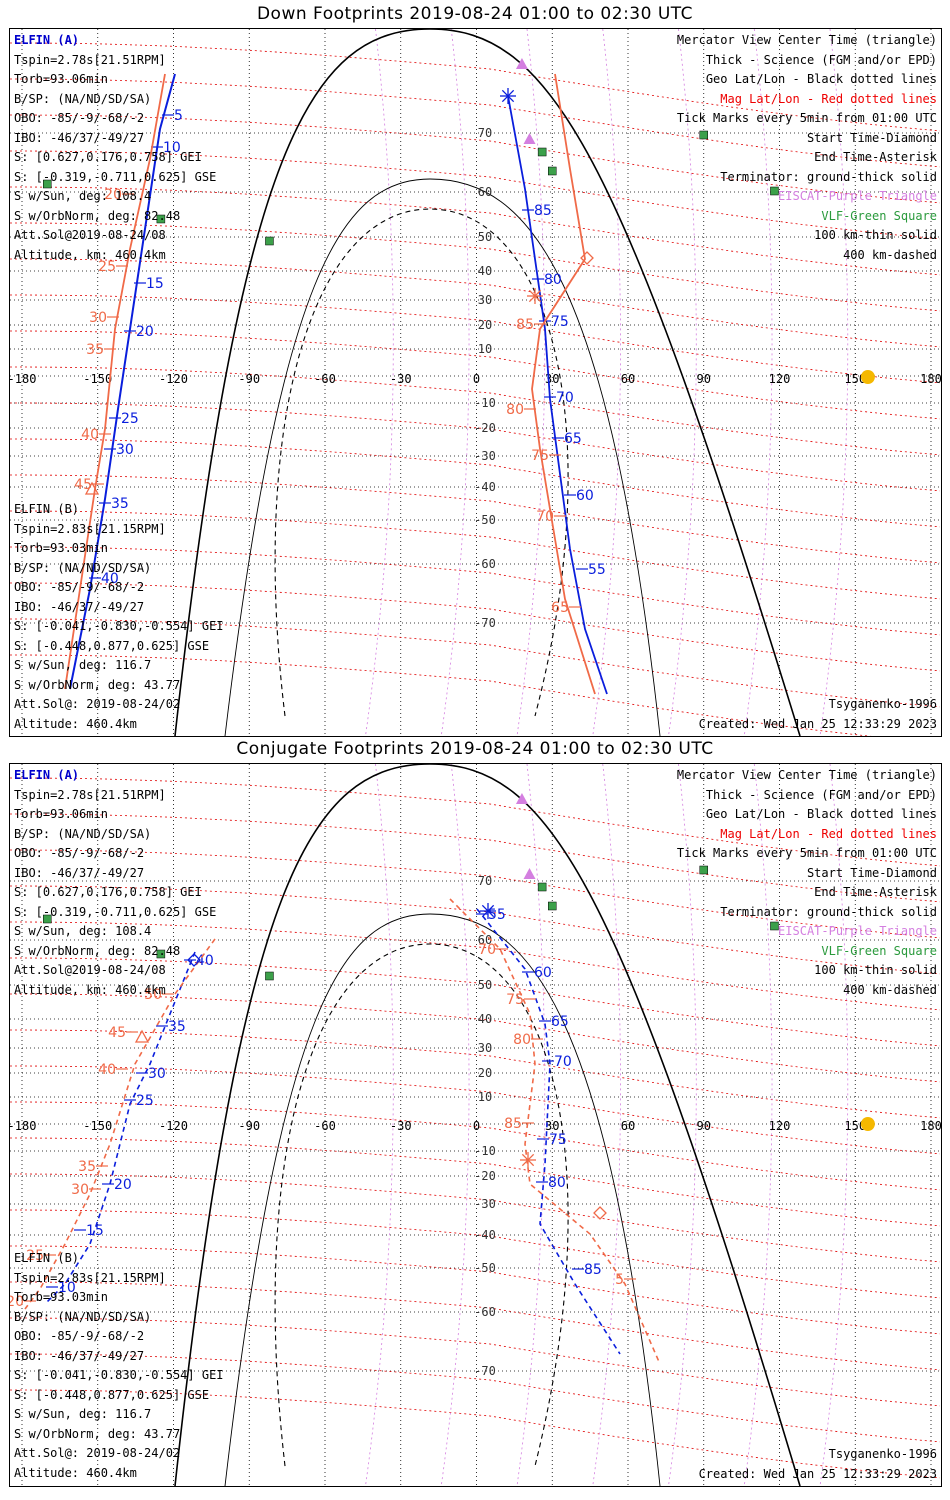 This screenshot has height=1500, width=950. Describe the element at coordinates (557, 1183) in the screenshot. I see `elfin-a-conj-track-east-tick-label: 80` at that location.